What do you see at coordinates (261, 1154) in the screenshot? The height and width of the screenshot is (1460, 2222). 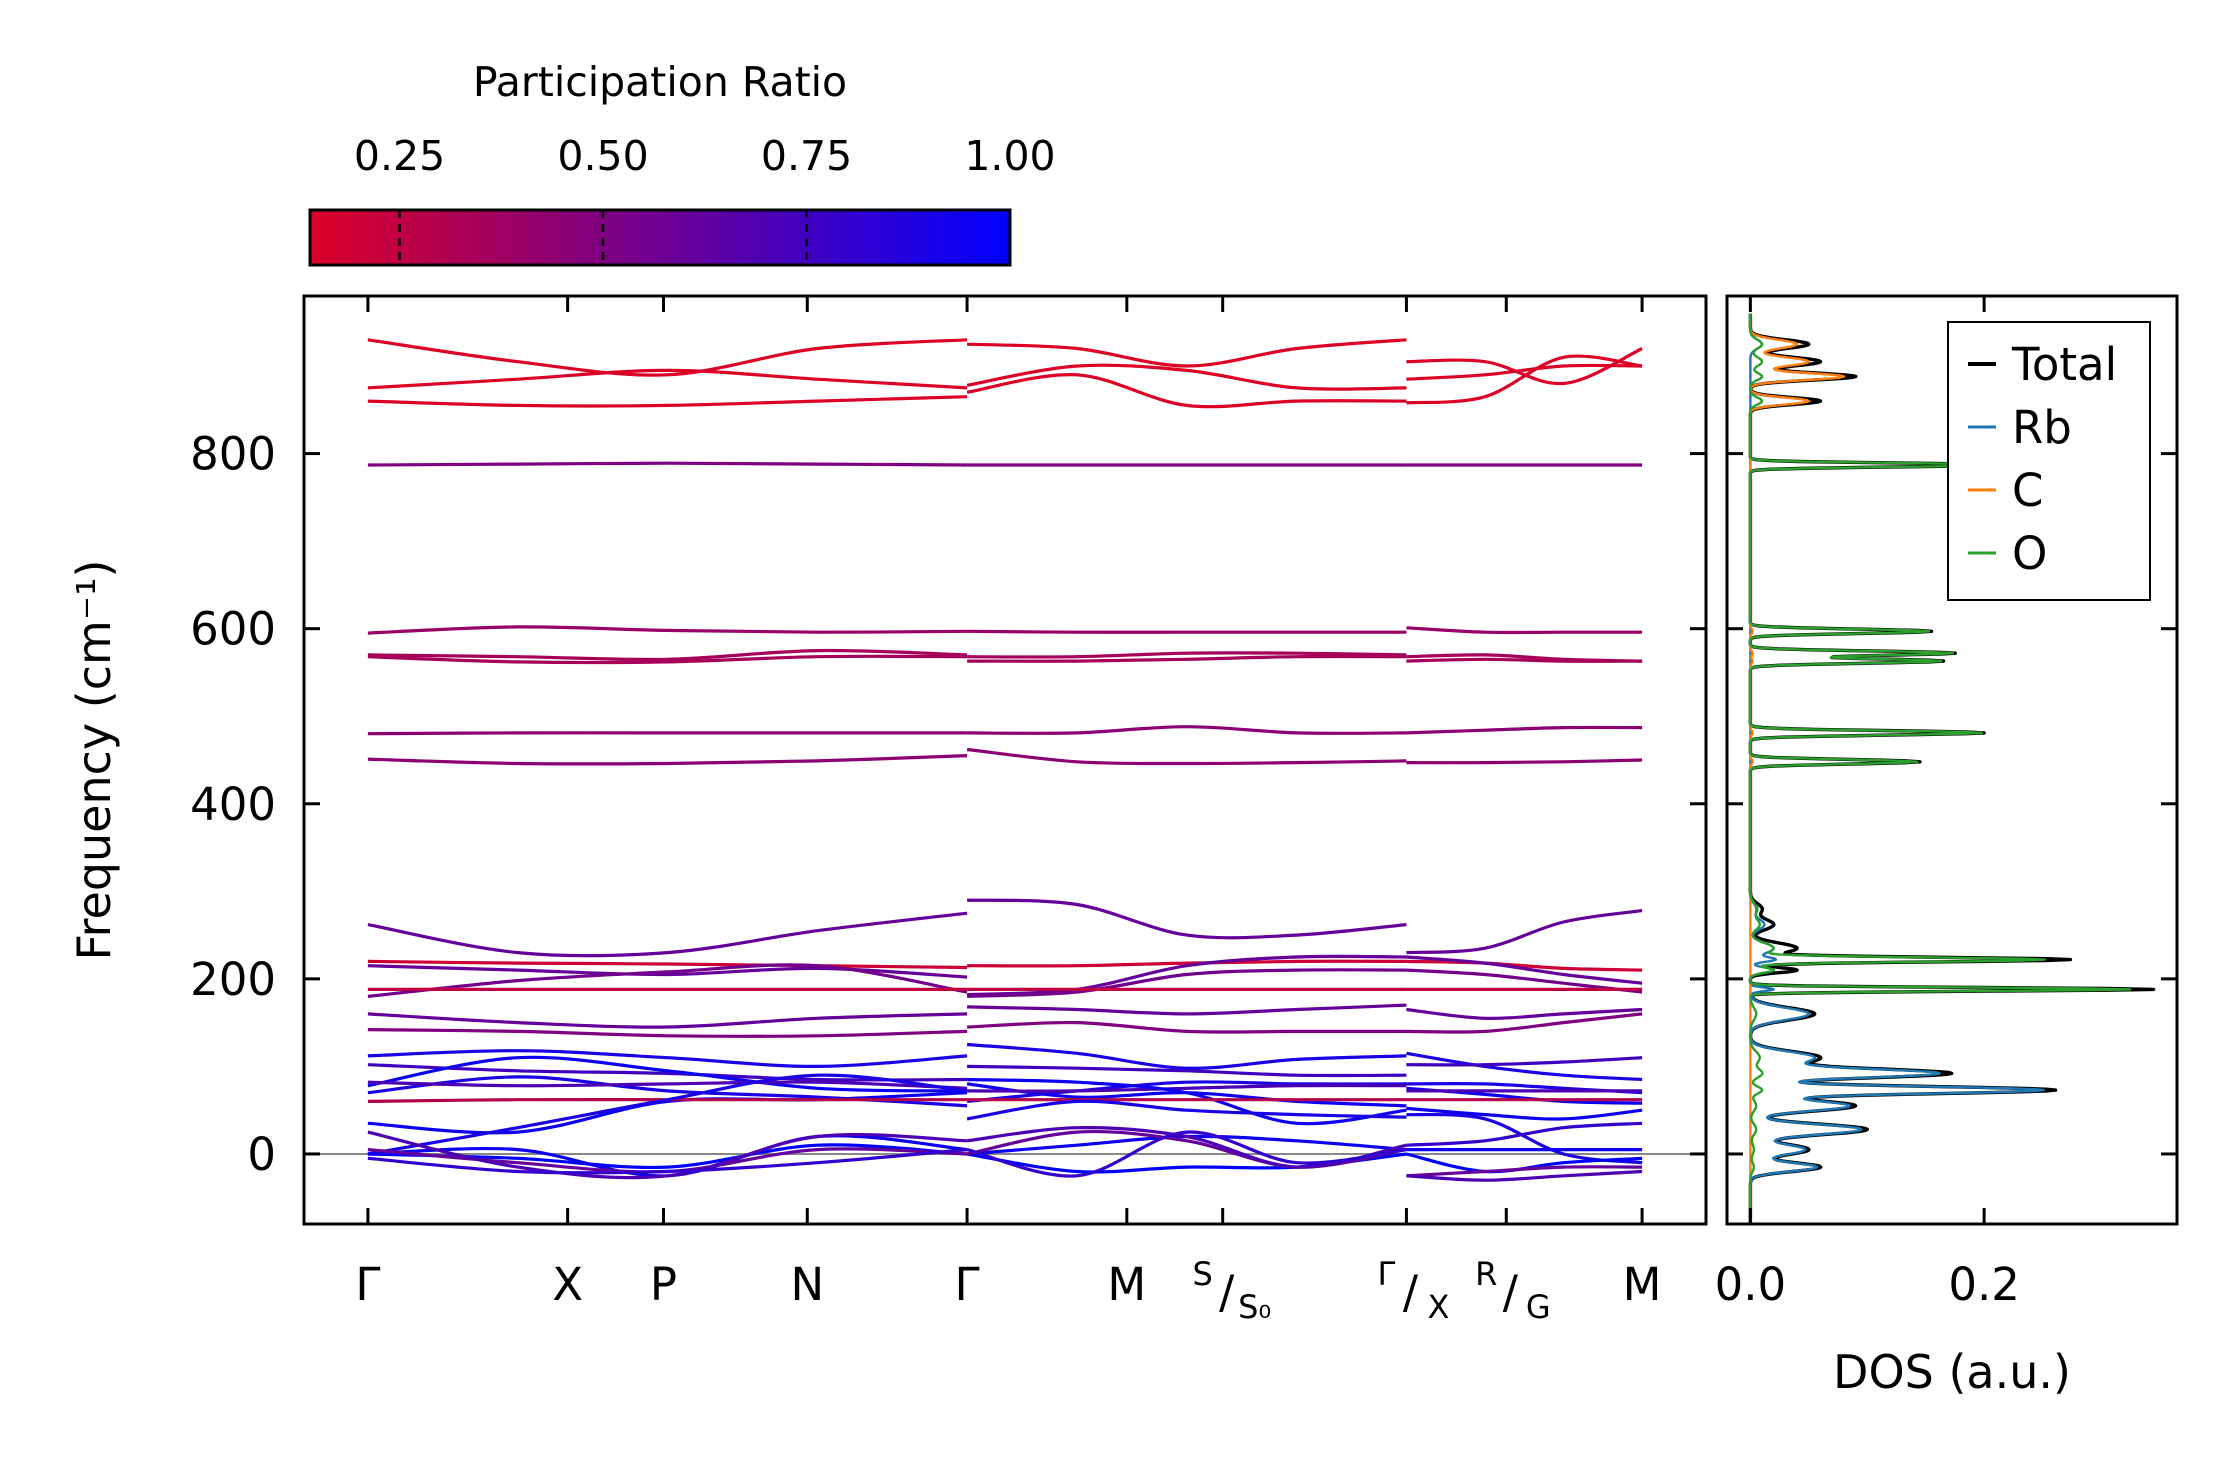 I see `y-tick-label: 0` at bounding box center [261, 1154].